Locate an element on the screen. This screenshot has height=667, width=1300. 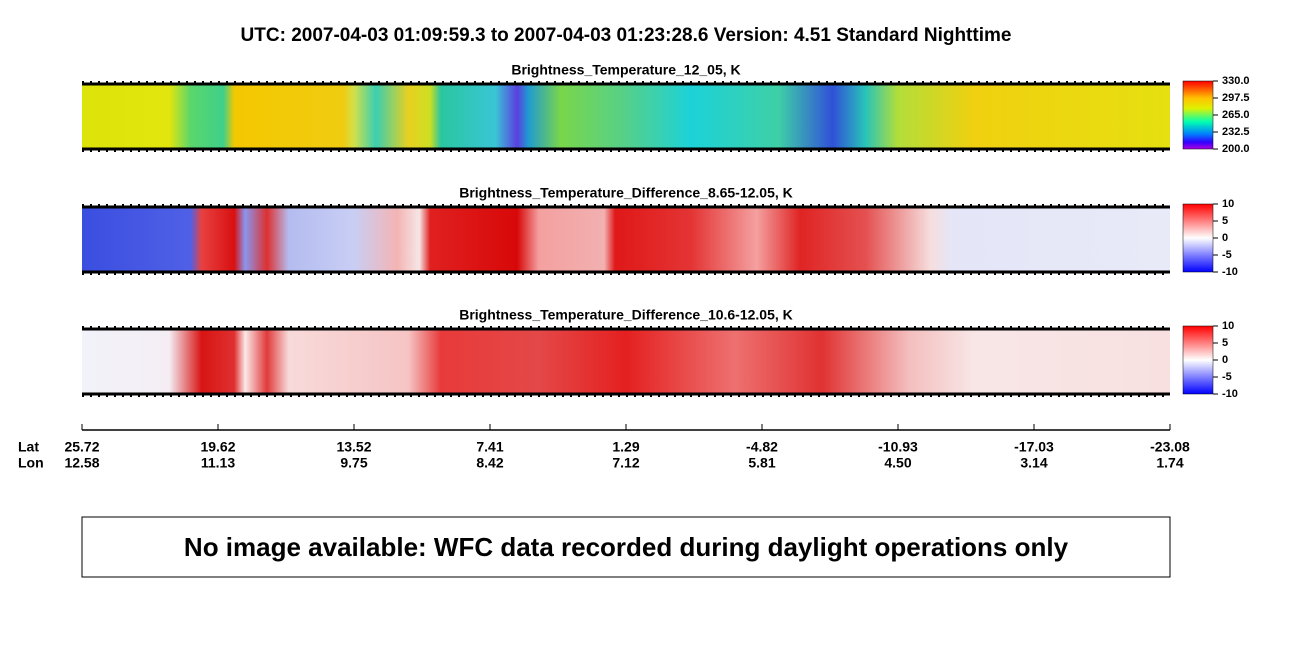
lon-tick-label: 1.74 is located at coordinates (1169, 463).